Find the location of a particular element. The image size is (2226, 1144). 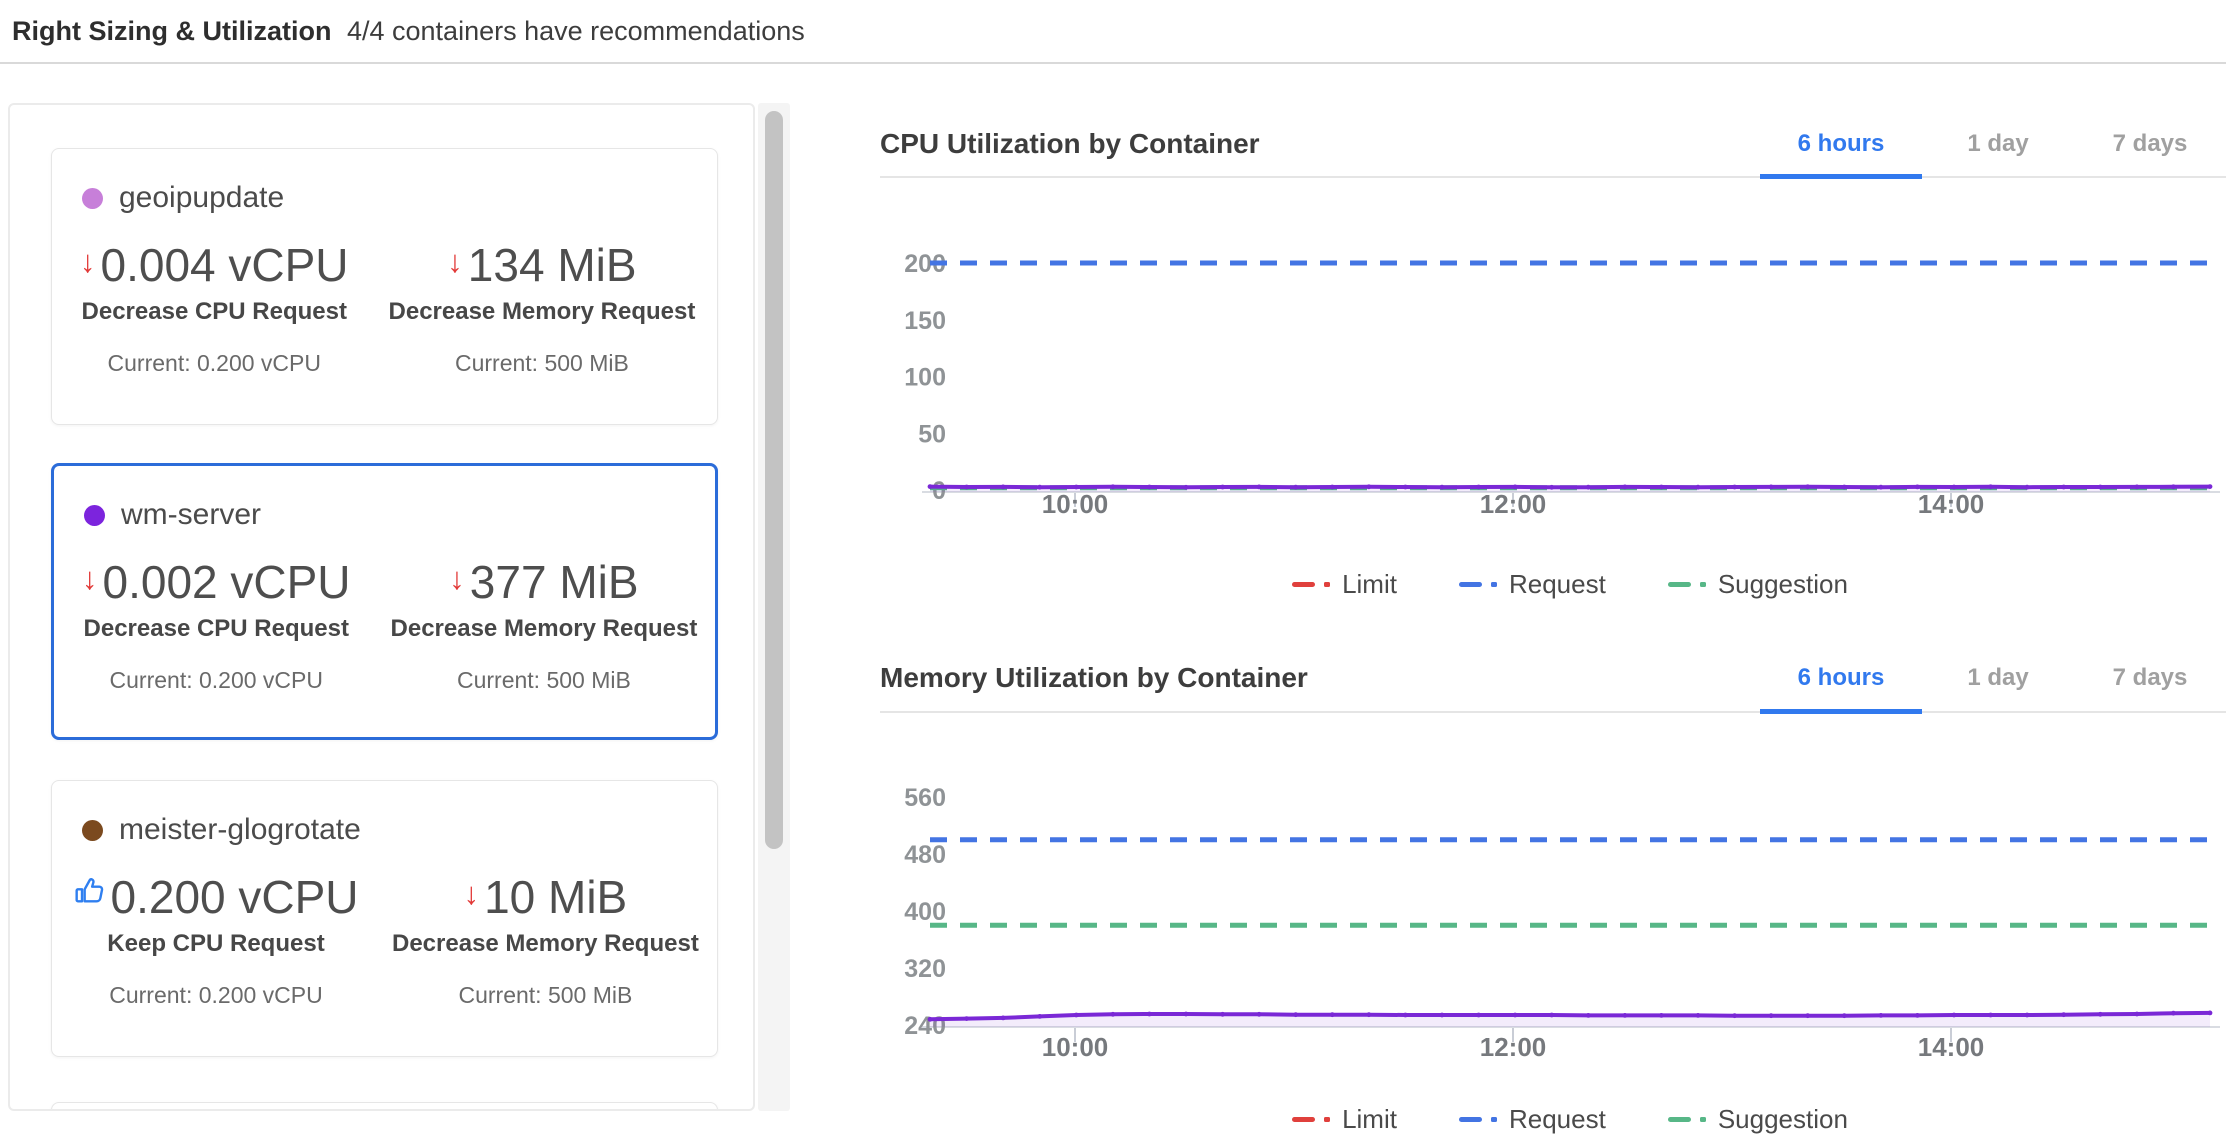

list-scrollbar-thumb is located at coordinates (774, 480).